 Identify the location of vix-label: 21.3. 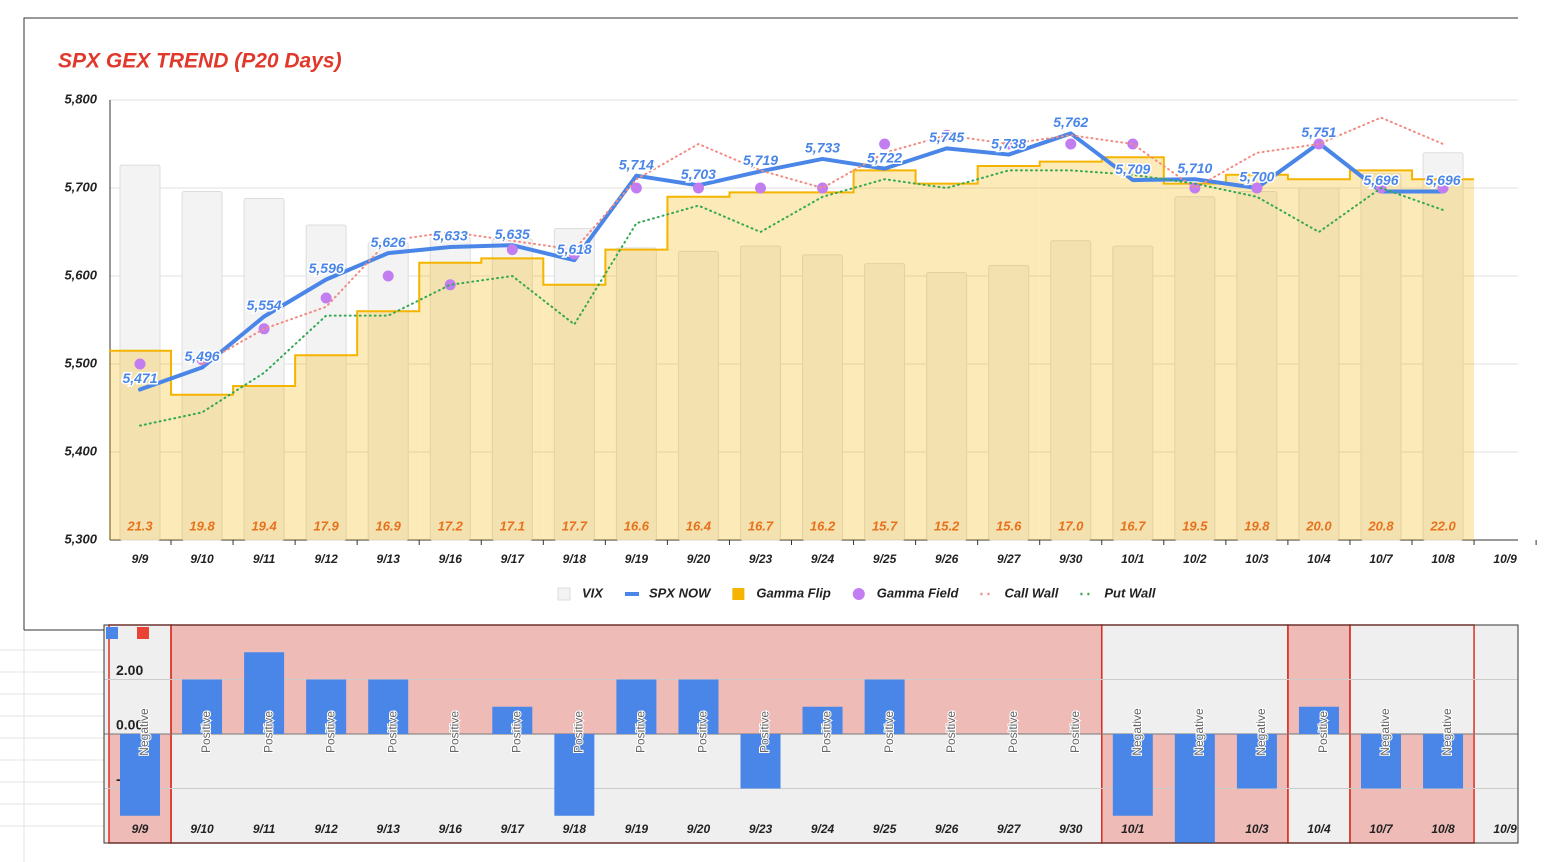
(139, 525).